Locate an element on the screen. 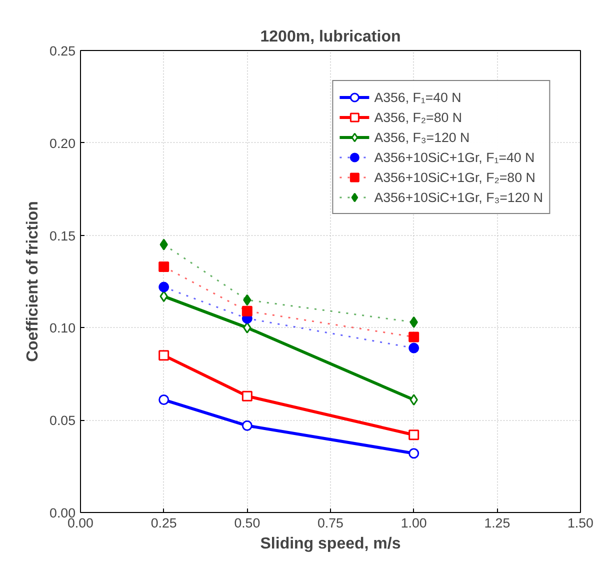 Image resolution: width=609 pixels, height=580 pixels. y-tick-label: 0.05 is located at coordinates (63, 420).